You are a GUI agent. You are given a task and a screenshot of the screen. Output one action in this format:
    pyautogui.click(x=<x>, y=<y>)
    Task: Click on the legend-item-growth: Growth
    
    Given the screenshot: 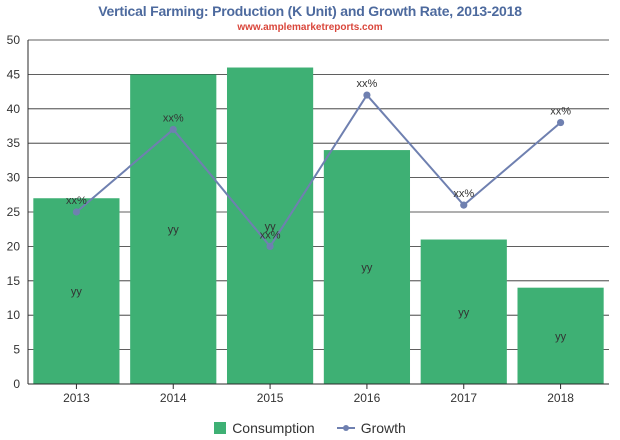 What is the action you would take?
    pyautogui.click(x=371, y=428)
    